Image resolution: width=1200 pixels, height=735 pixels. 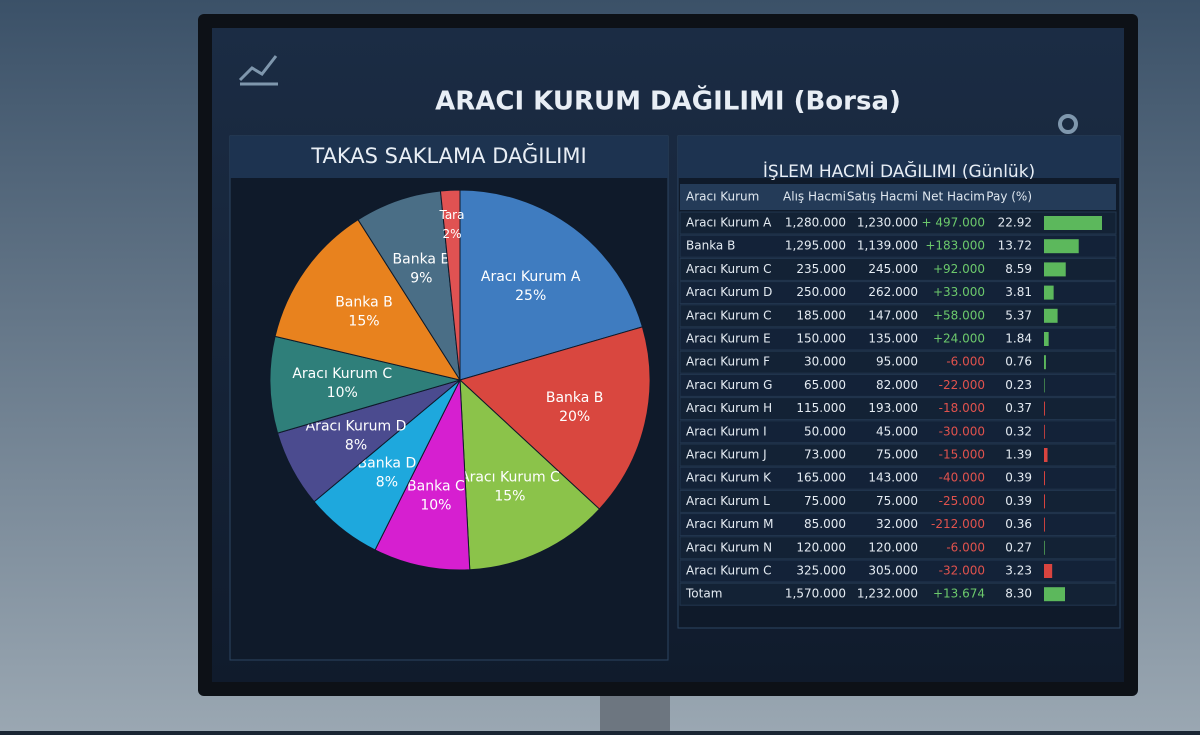 What do you see at coordinates (825, 385) in the screenshot?
I see `table-cell: 65.000` at bounding box center [825, 385].